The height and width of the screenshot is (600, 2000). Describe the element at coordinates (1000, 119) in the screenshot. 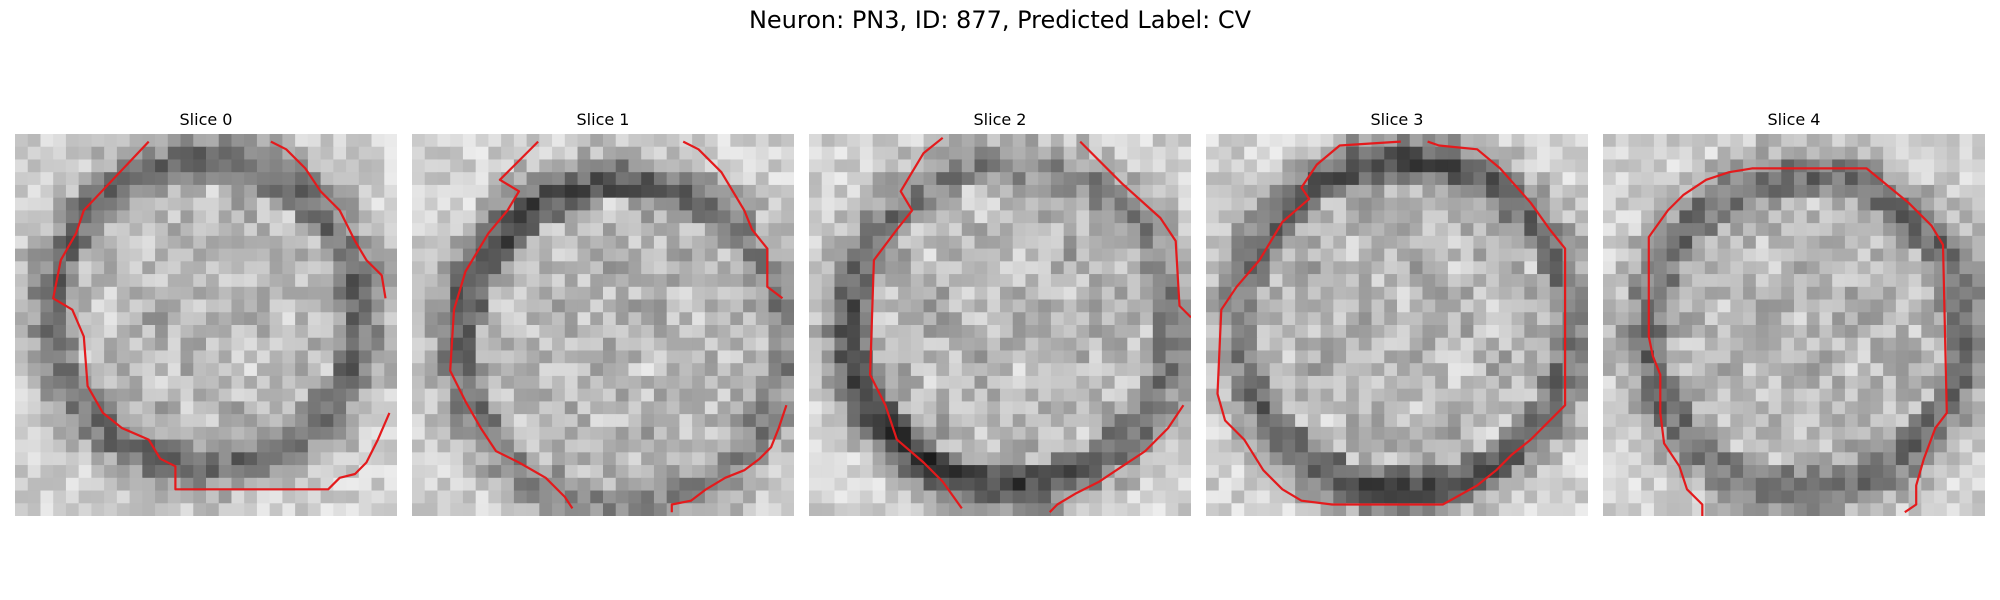

I see `panel-title-slice-2: Slice 2` at that location.